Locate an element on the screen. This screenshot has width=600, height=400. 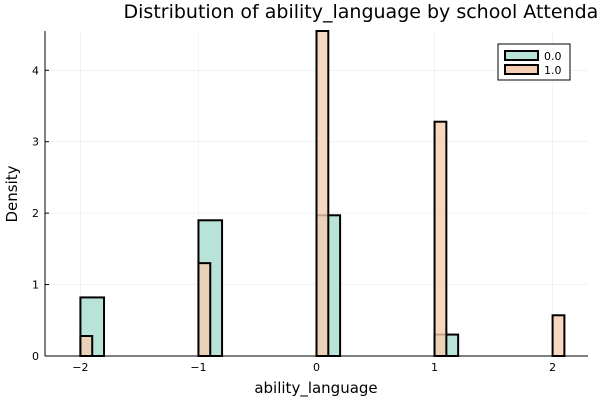
x-tick-label: 0 is located at coordinates (316, 367).